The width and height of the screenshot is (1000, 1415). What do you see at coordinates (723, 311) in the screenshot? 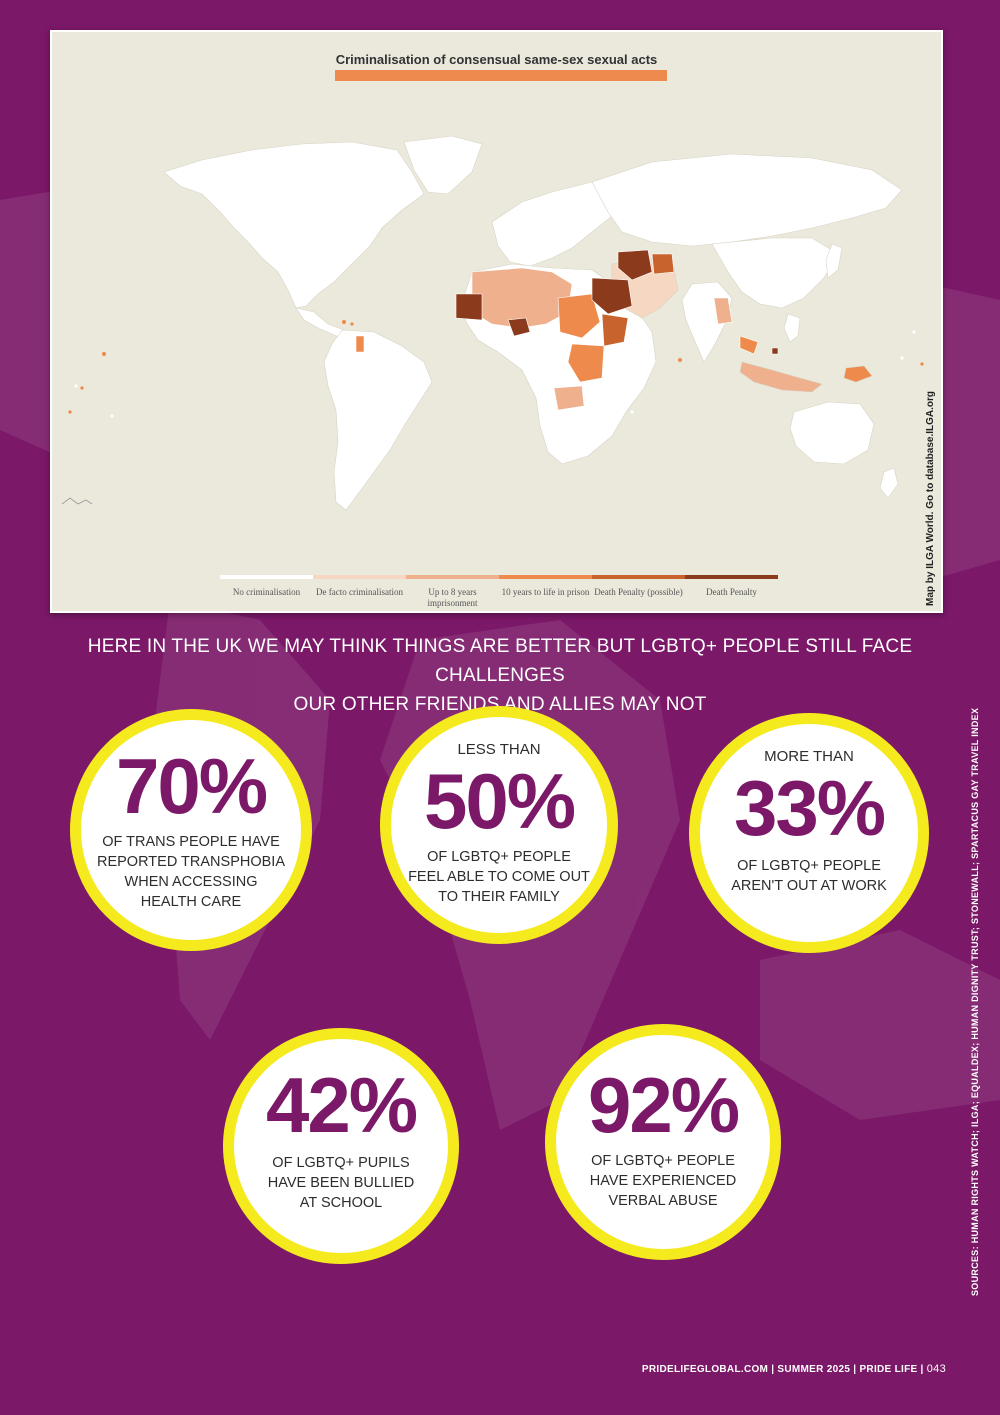
I see `region-myanmar` at bounding box center [723, 311].